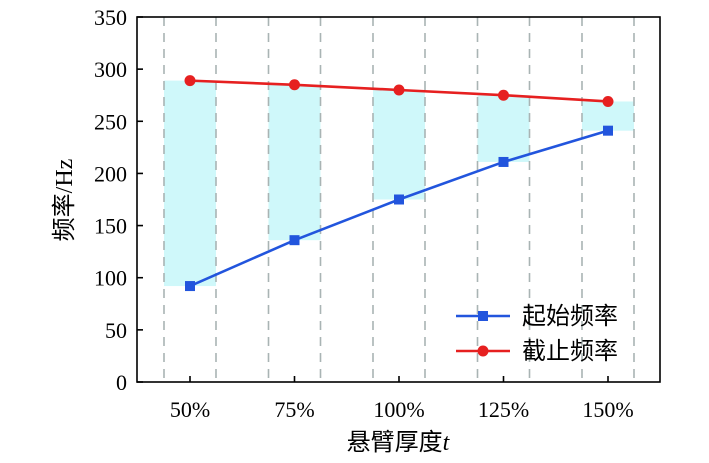 This screenshot has width=709, height=463. What do you see at coordinates (110, 69) in the screenshot?
I see `y-tick-label: 300` at bounding box center [110, 69].